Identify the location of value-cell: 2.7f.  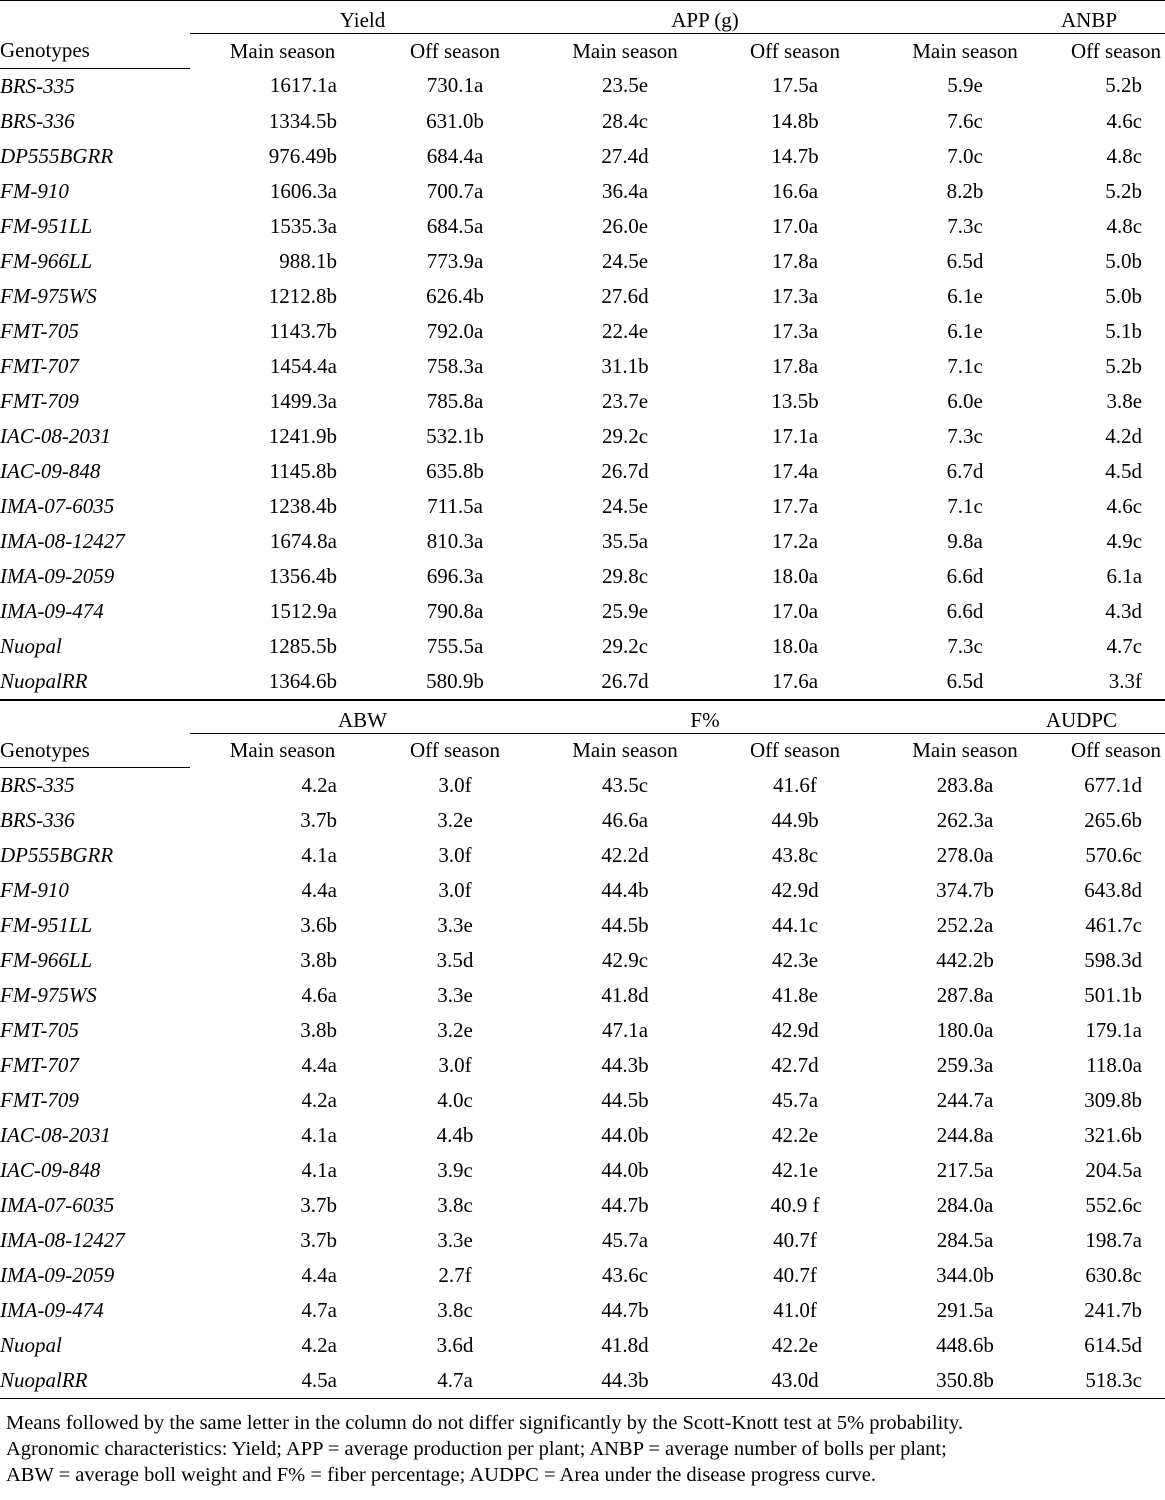
(455, 1275).